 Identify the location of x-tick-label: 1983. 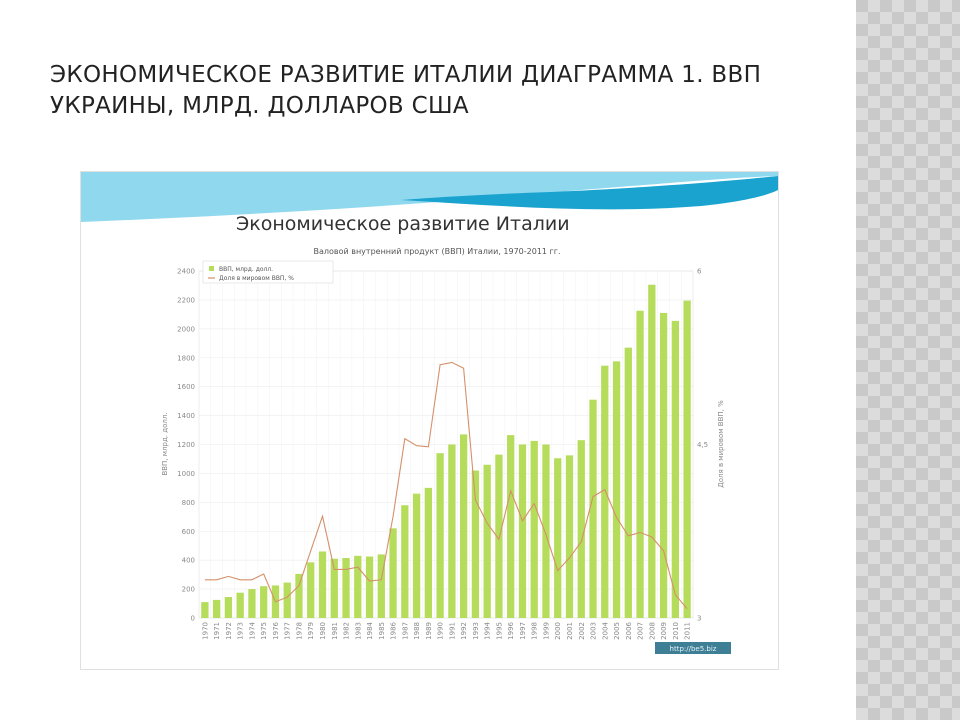
(358, 631).